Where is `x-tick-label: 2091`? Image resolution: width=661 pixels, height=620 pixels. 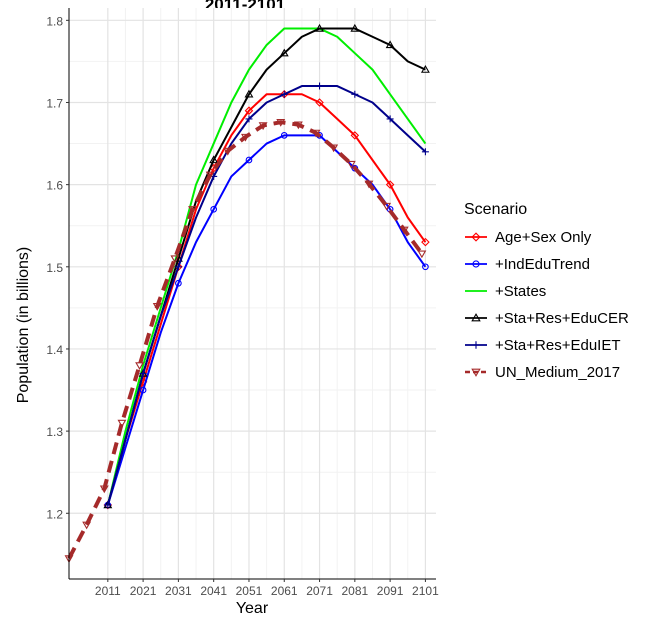
x-tick-label: 2091 is located at coordinates (390, 591).